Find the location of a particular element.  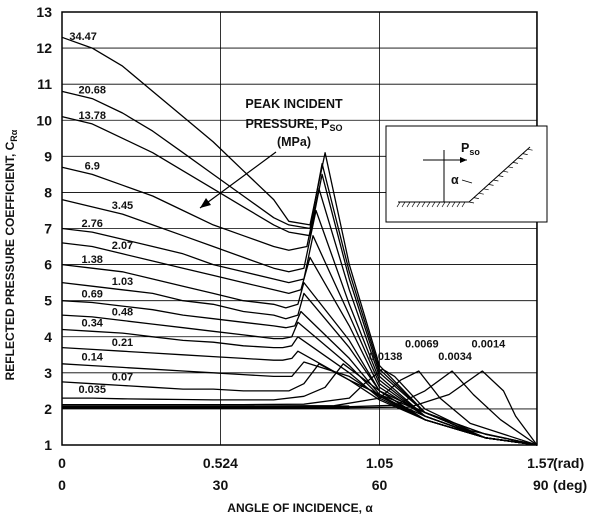

series-label: 0.0138 is located at coordinates (386, 357).